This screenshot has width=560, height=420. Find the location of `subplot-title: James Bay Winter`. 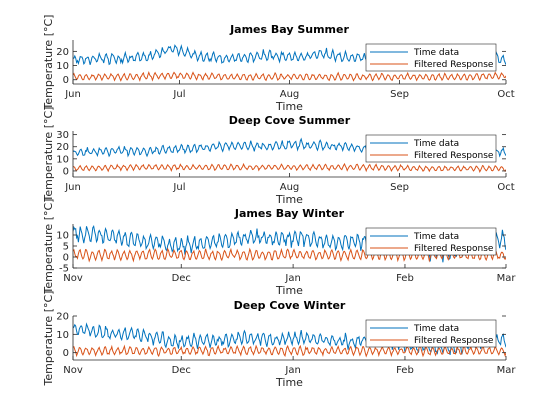

subplot-title: James Bay Winter is located at coordinates (289, 213).